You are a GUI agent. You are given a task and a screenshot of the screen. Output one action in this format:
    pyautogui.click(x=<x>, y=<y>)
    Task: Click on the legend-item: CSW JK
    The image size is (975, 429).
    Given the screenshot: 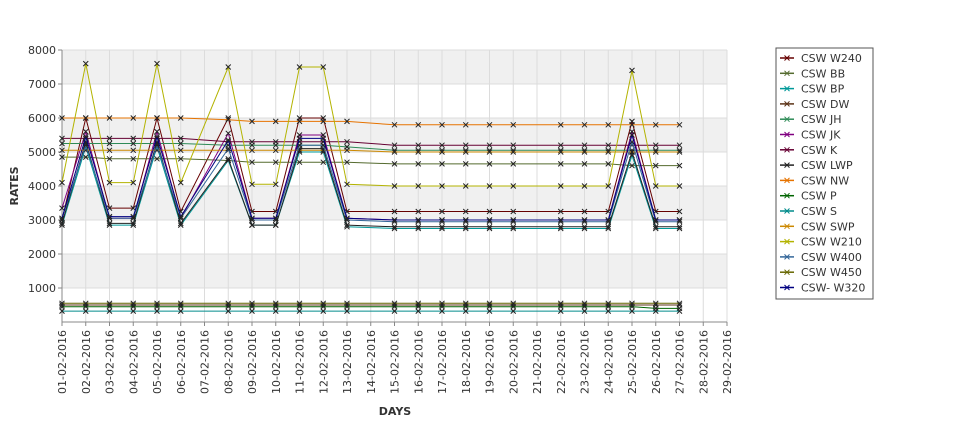 What is the action you would take?
    pyautogui.click(x=810, y=135)
    